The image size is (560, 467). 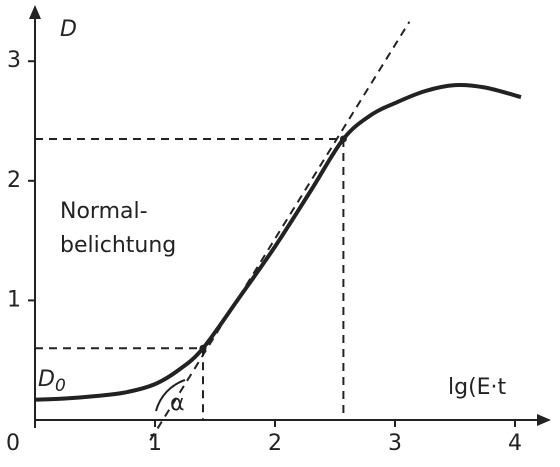 What do you see at coordinates (275, 443) in the screenshot?
I see `x-tick-label: 2` at bounding box center [275, 443].